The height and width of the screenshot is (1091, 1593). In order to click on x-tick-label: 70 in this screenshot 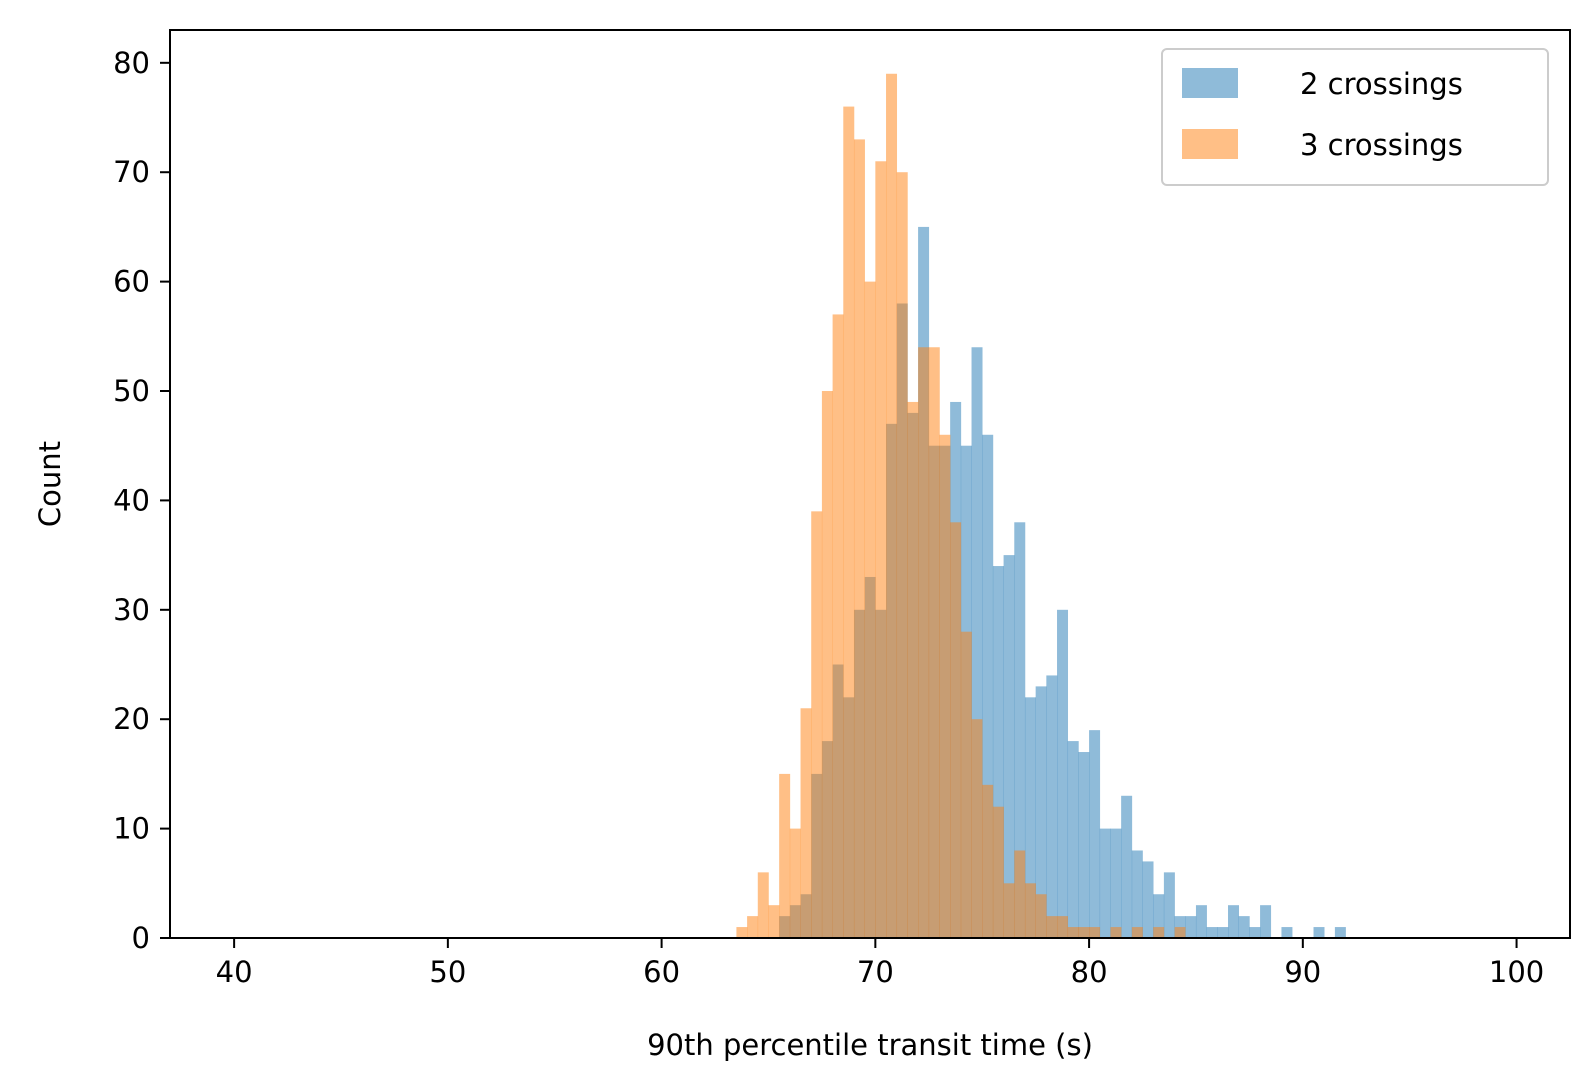, I will do `click(875, 972)`.